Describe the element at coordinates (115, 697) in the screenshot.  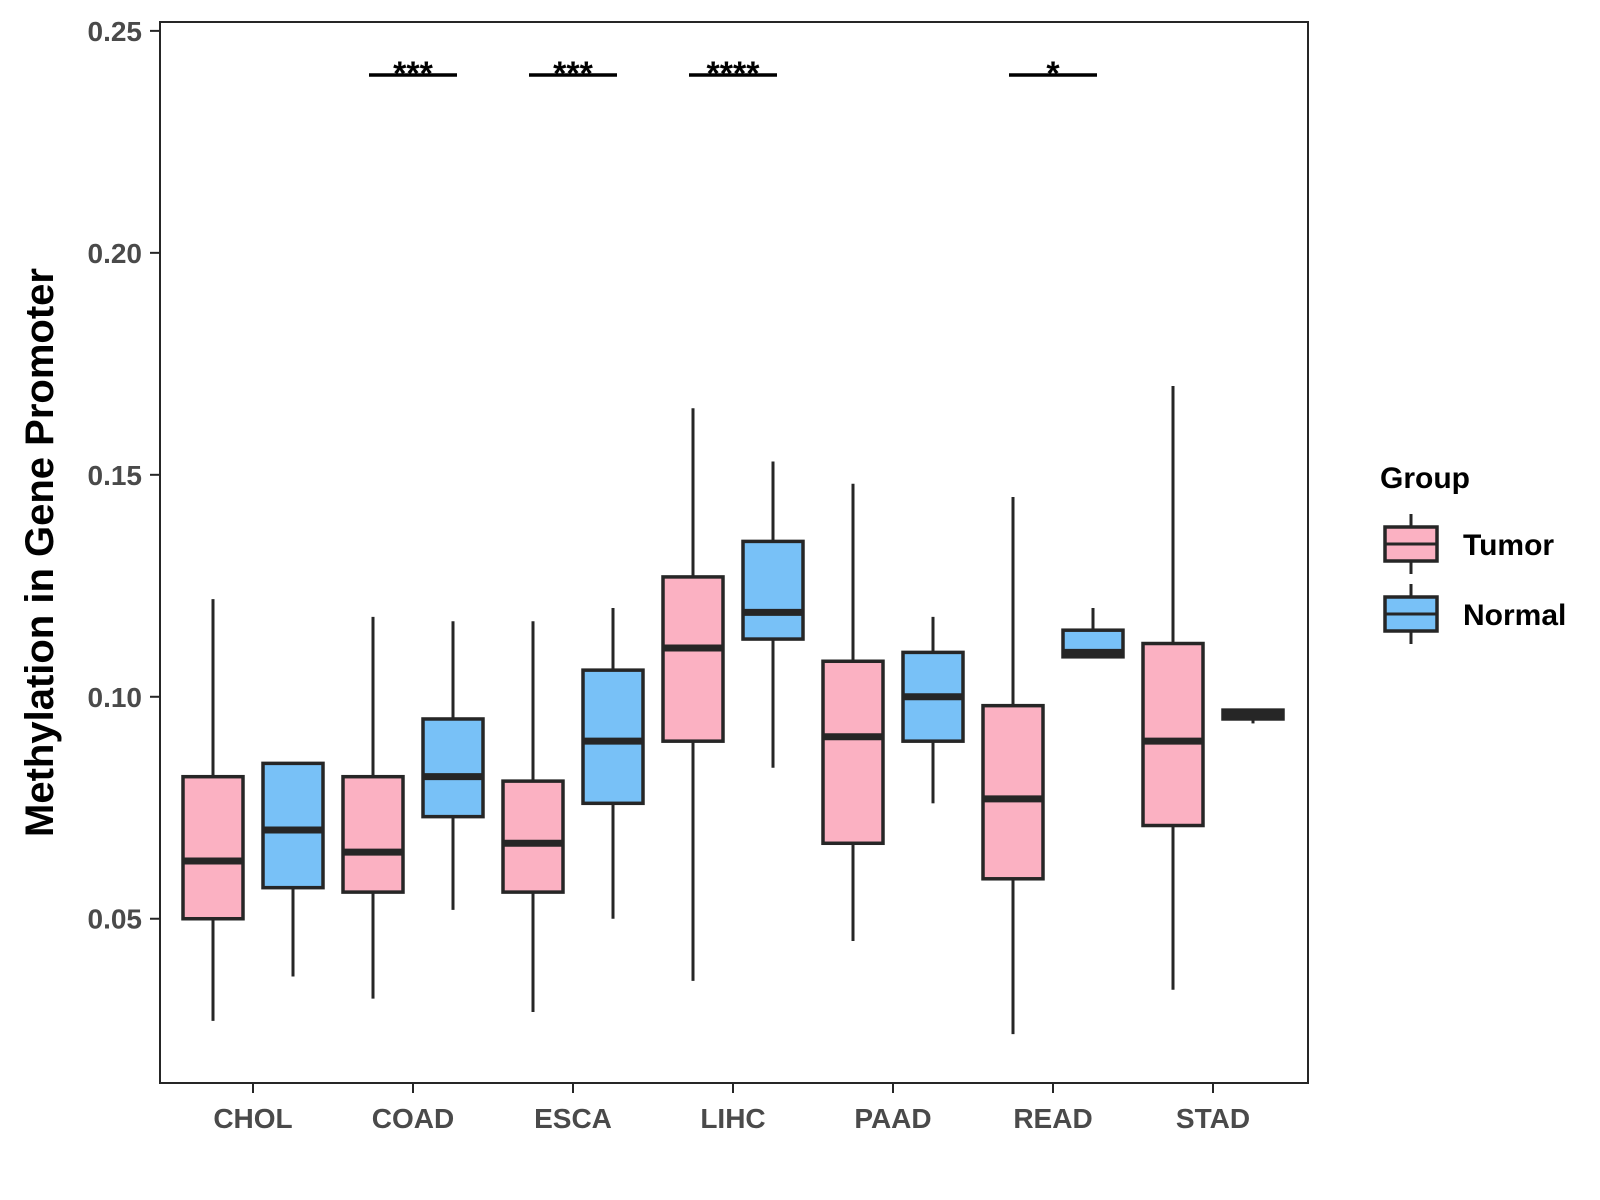
I see `y-tick-label: 0.10` at that location.